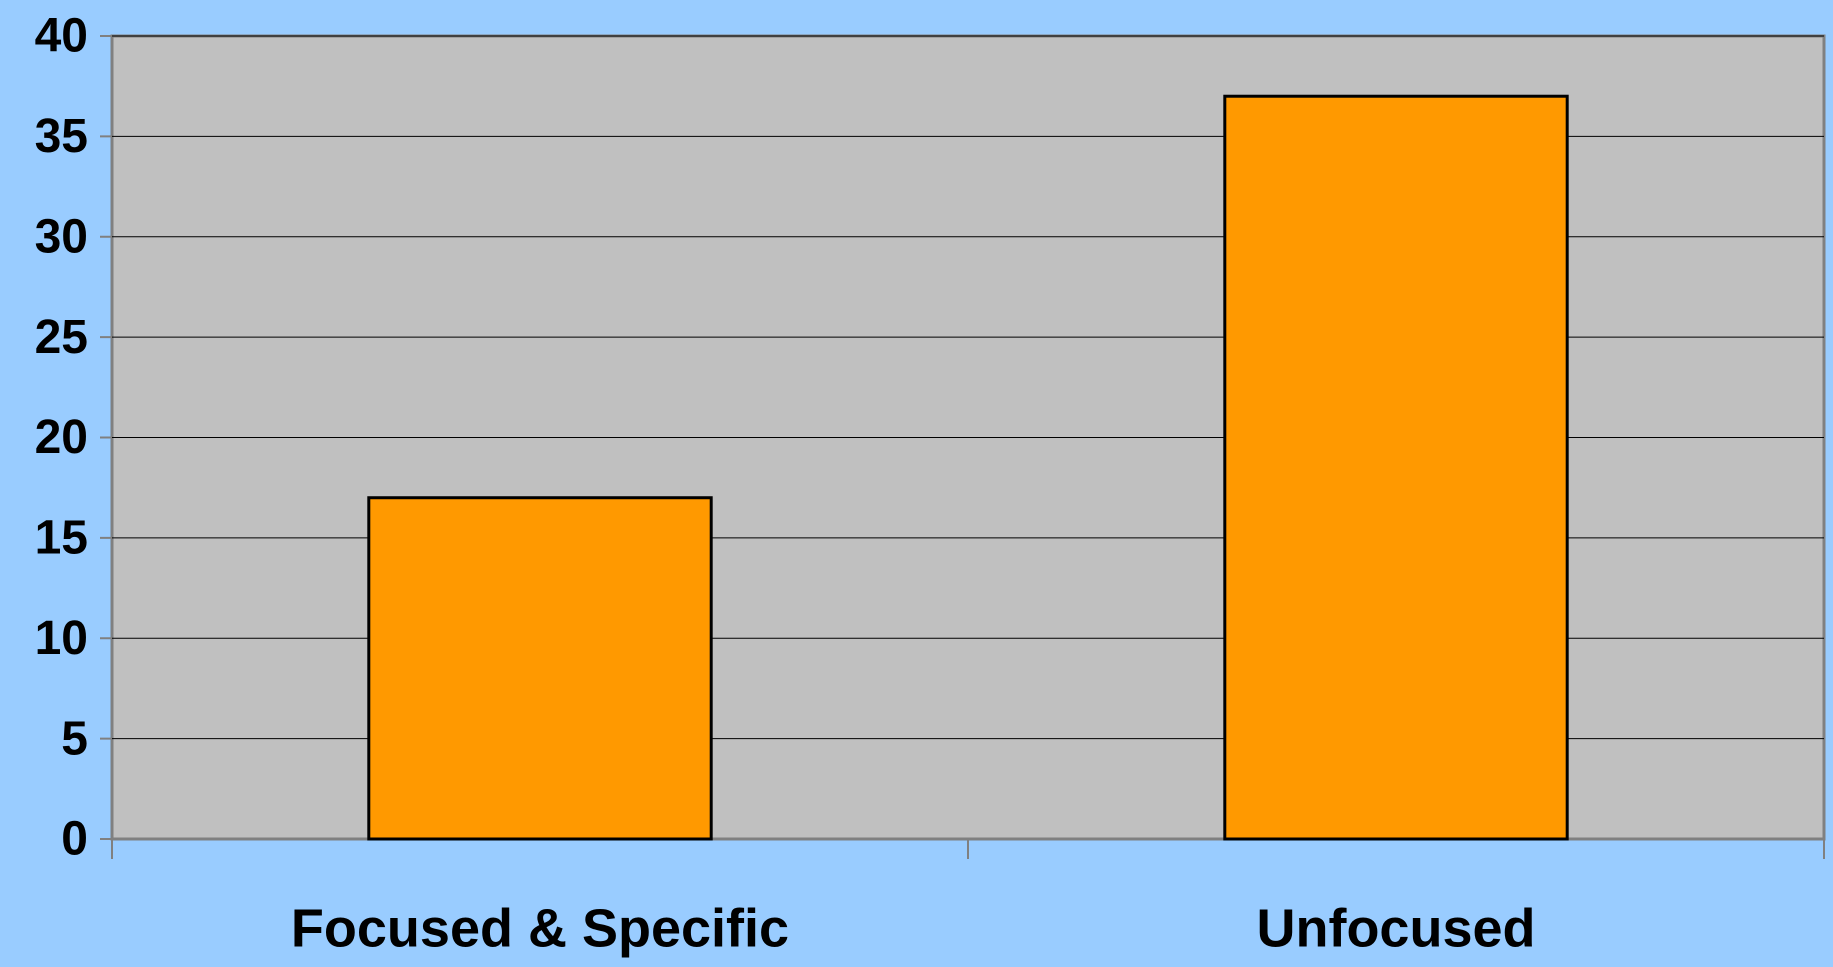  Describe the element at coordinates (61, 136) in the screenshot. I see `y-tick-label: 35` at that location.